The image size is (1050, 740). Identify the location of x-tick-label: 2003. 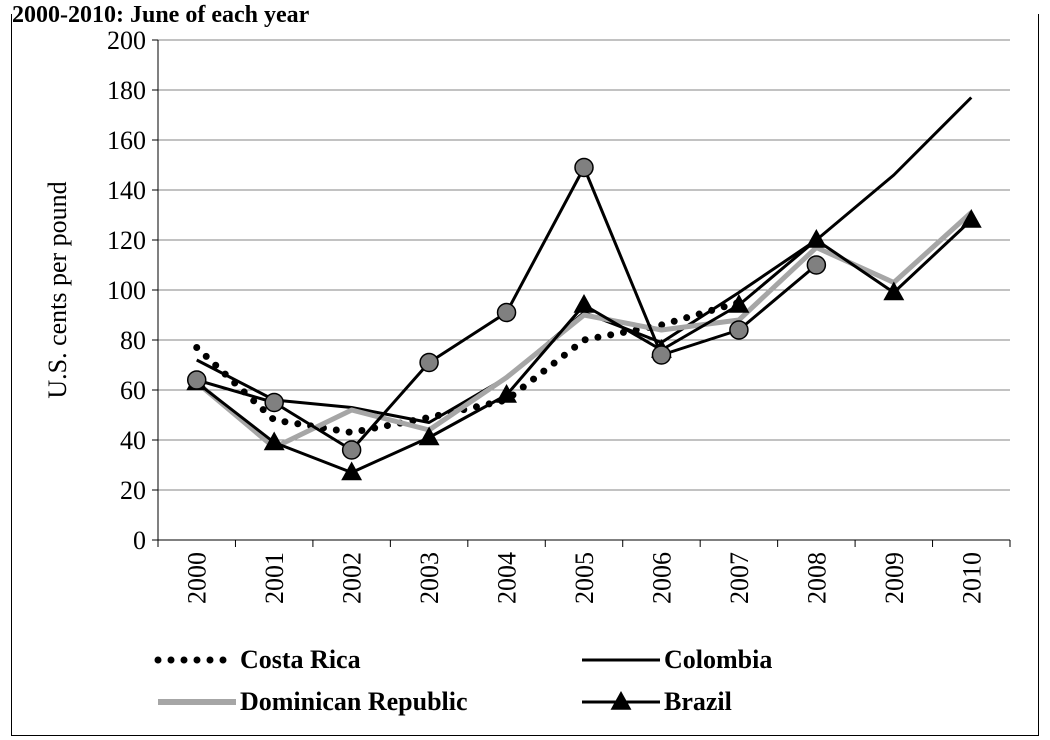
(429, 578).